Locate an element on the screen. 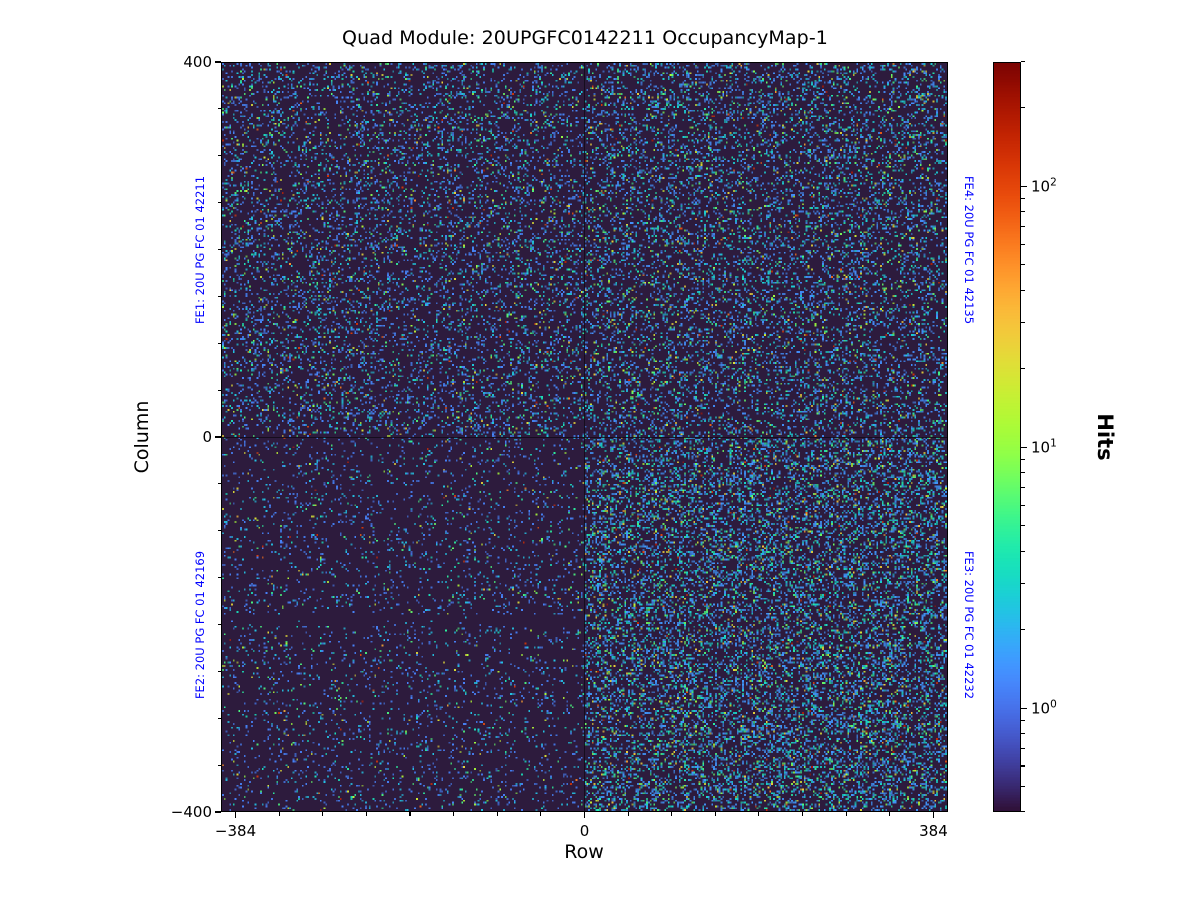  y-axis-tick-label: 400 is located at coordinates (197, 62).